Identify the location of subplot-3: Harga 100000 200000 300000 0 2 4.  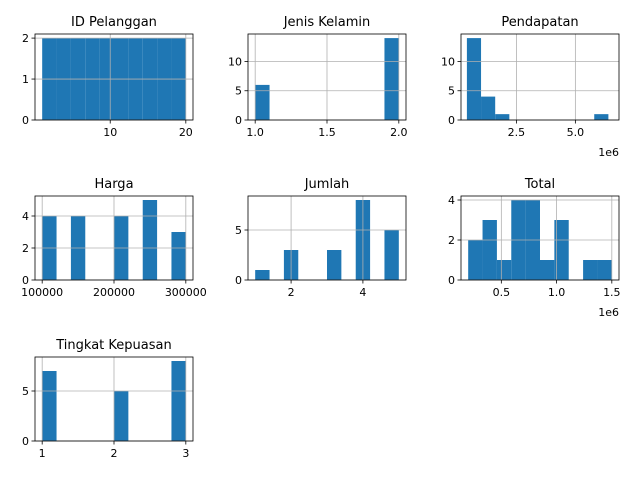
(114, 238).